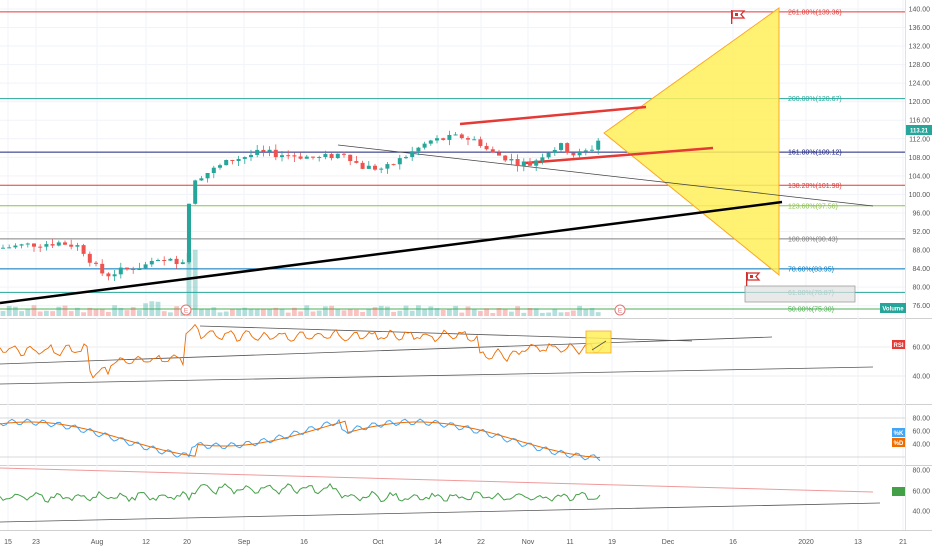  What do you see at coordinates (244, 542) in the screenshot?
I see `time-tick-label: Sep` at bounding box center [244, 542].